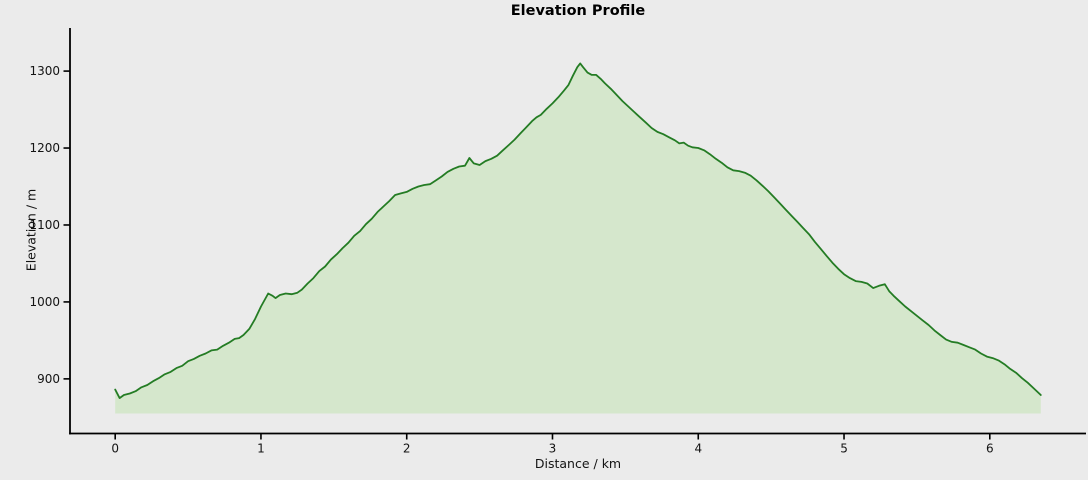 The width and height of the screenshot is (1088, 480). I want to click on y-tick-label: 1200, so click(44, 148).